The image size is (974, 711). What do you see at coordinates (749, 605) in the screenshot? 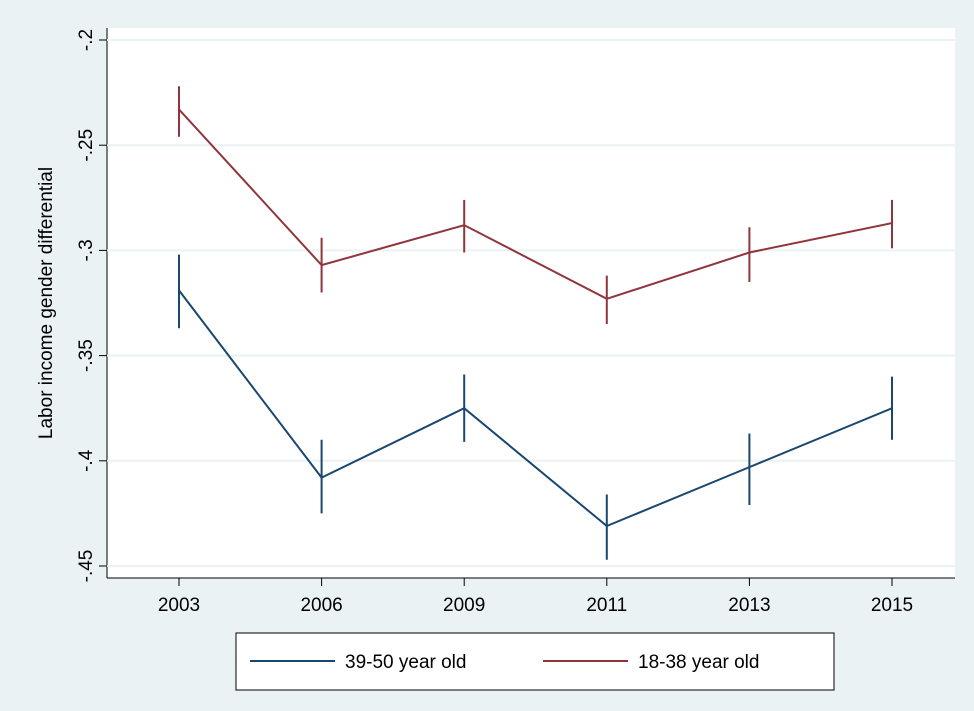
I see `x-tick-label: 2013` at bounding box center [749, 605].